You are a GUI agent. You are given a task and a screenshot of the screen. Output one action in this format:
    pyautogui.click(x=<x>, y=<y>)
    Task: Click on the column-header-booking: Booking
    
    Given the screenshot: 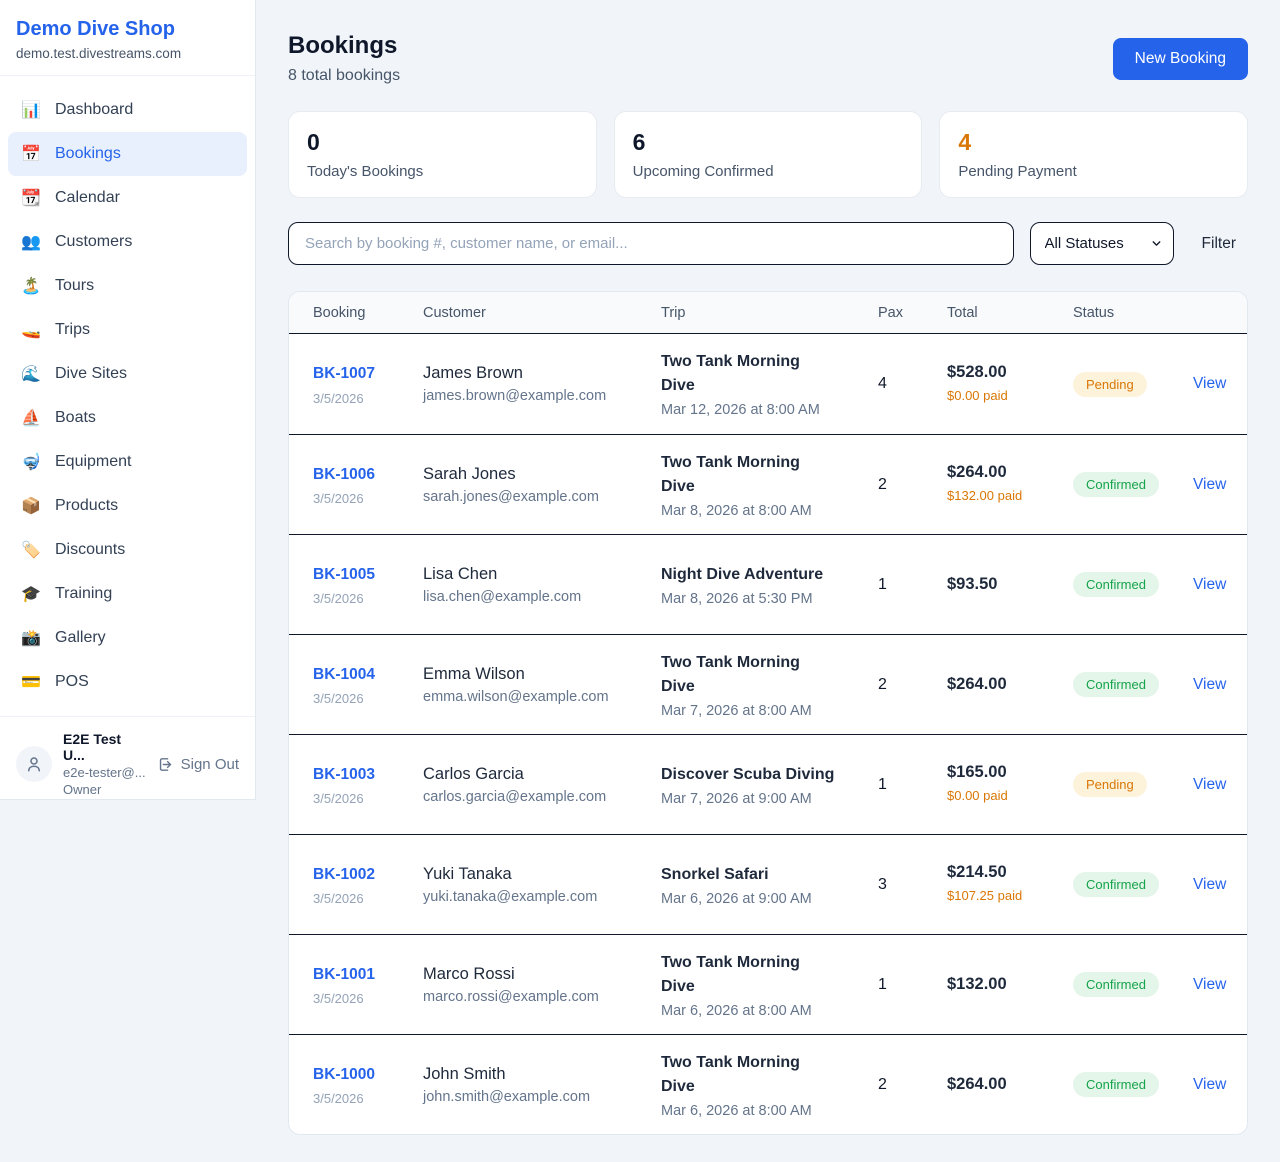 What is the action you would take?
    pyautogui.click(x=339, y=312)
    